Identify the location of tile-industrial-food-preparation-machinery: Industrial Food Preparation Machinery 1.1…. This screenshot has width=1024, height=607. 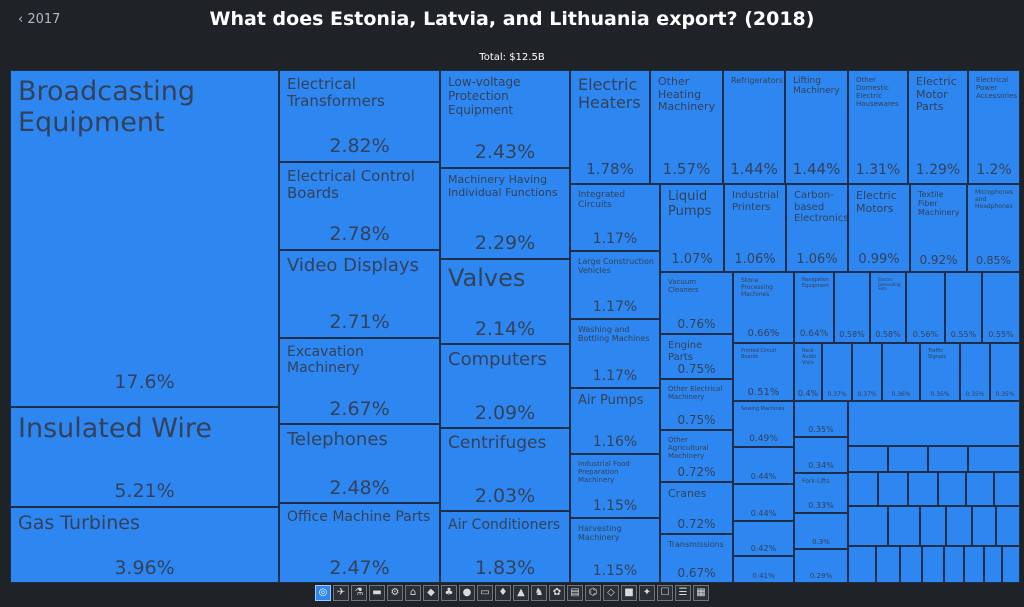
(615, 486).